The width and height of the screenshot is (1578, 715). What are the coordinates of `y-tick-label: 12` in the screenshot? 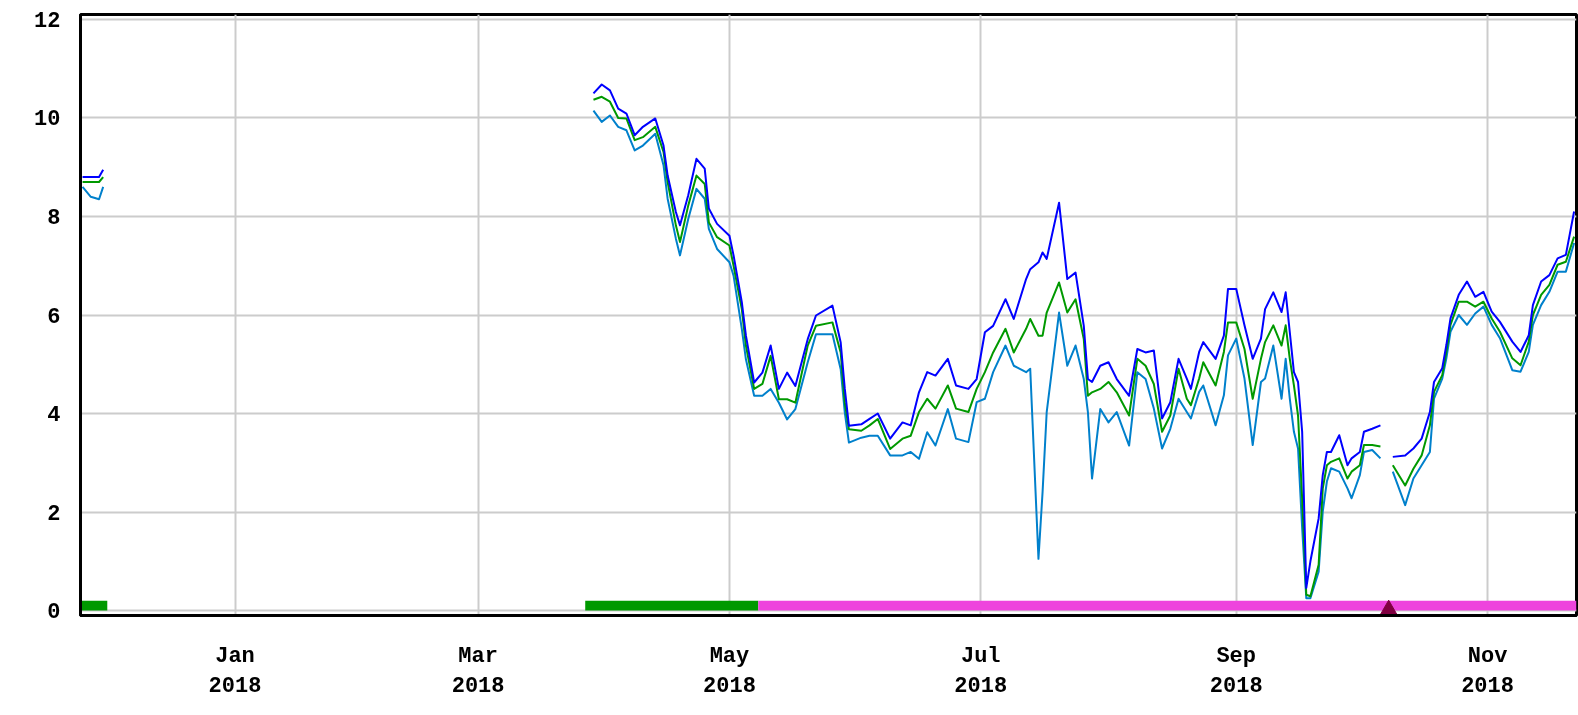 It's located at (47, 21).